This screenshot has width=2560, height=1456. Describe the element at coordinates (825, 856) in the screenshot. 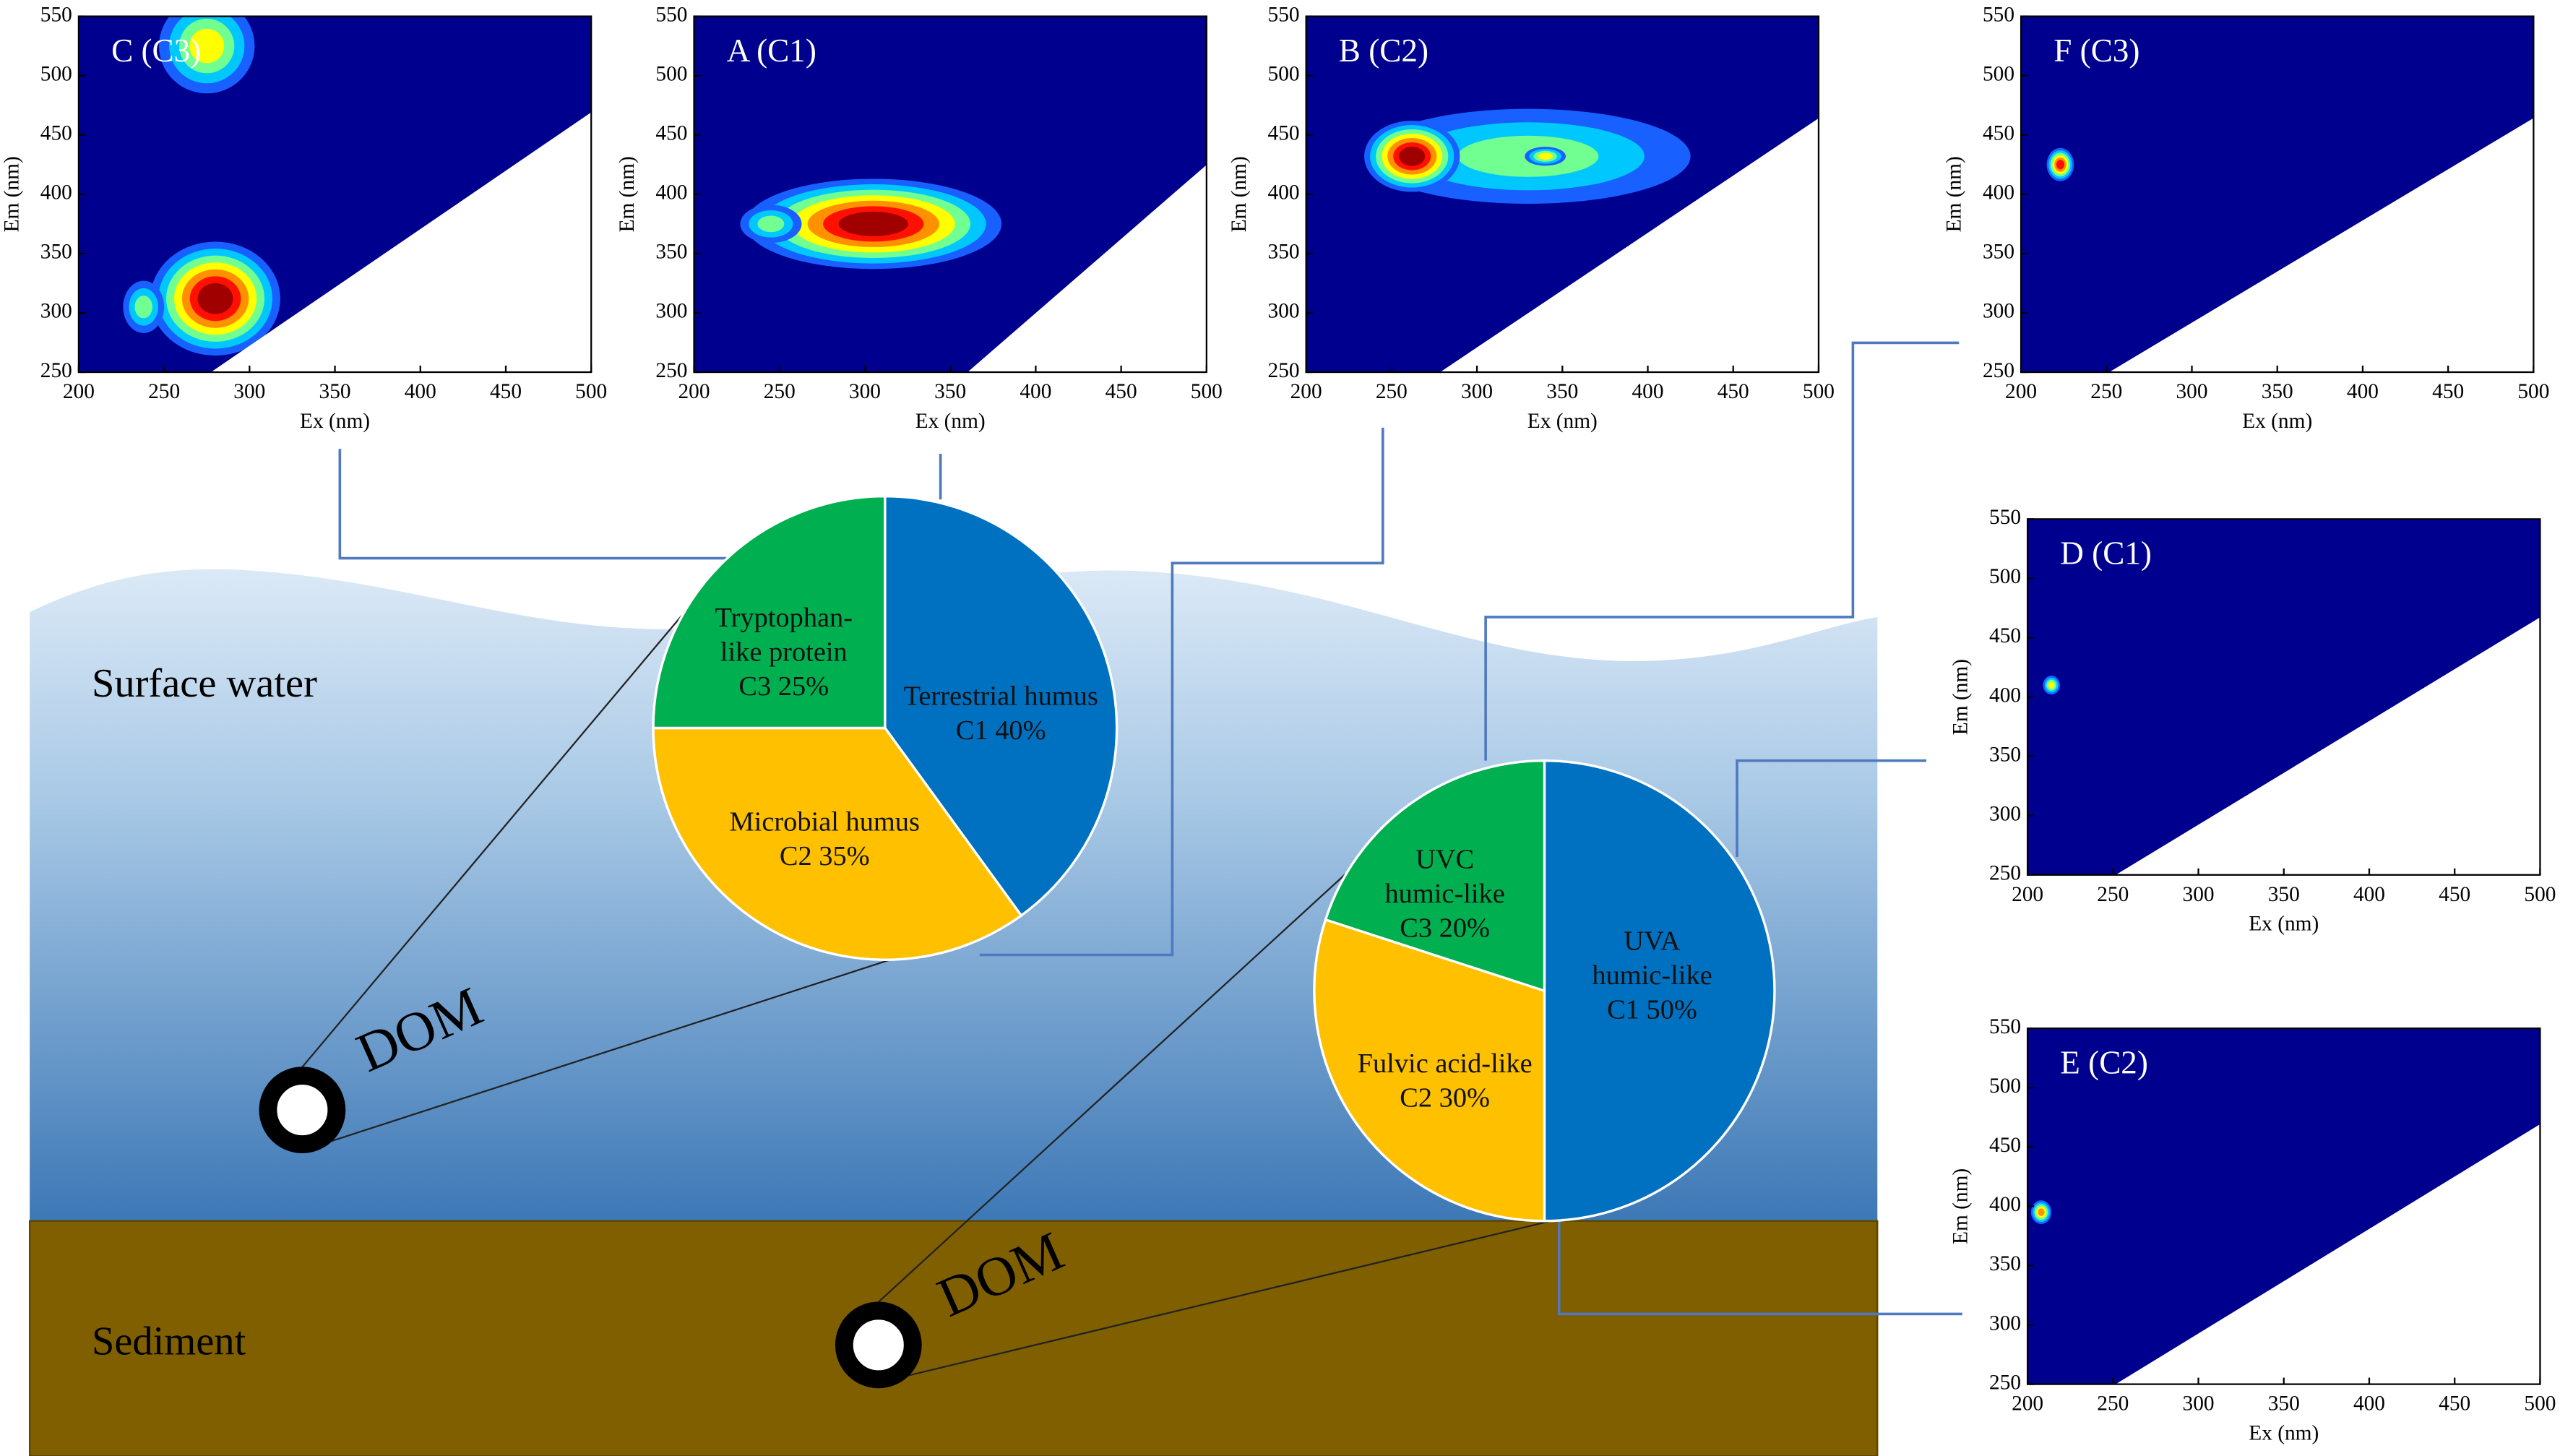

I see `pie-label: C2 35%` at that location.